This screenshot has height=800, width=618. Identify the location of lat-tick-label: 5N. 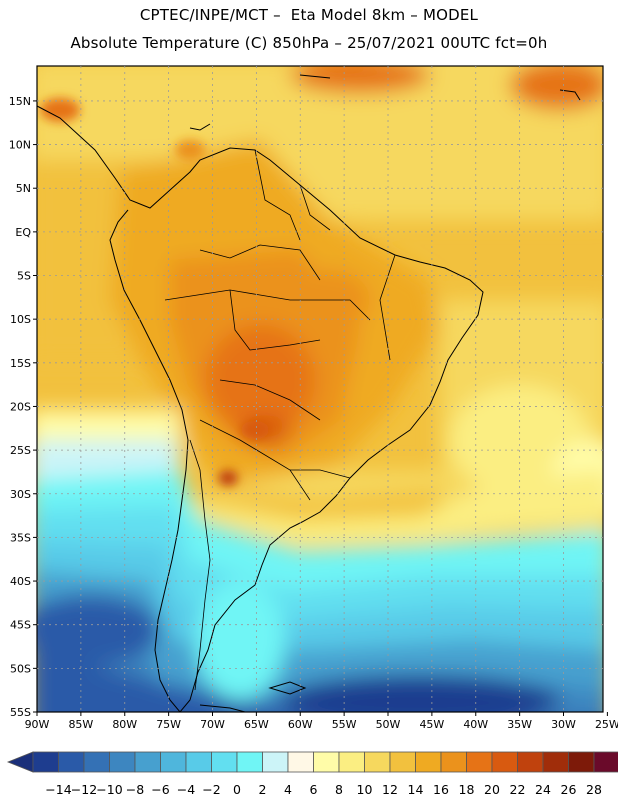
(23, 188).